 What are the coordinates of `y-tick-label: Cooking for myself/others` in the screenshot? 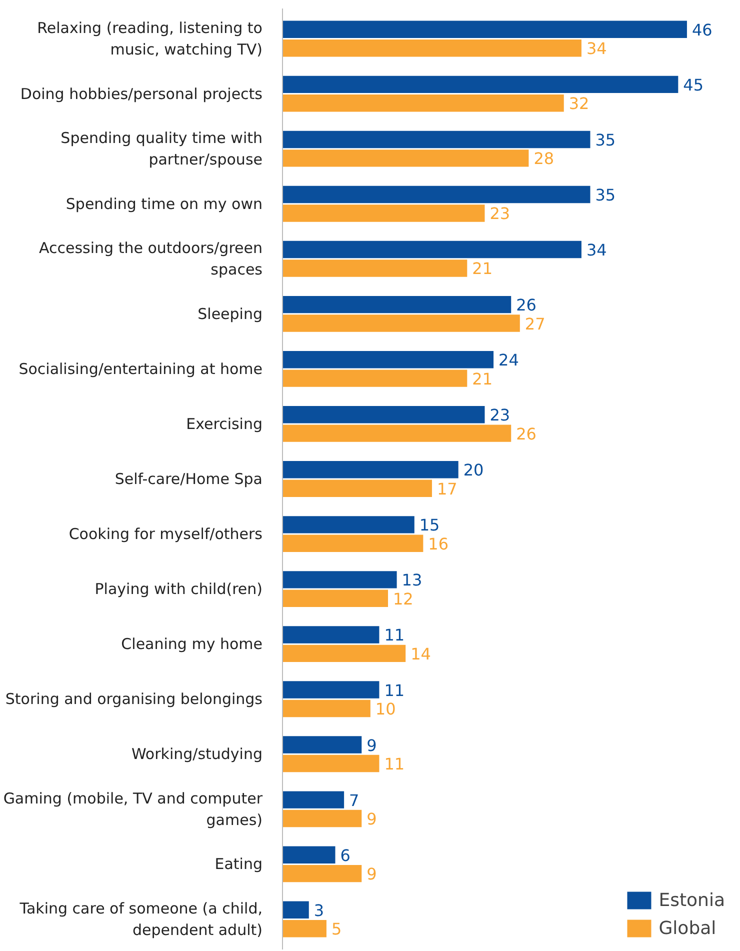 It's located at (165, 534).